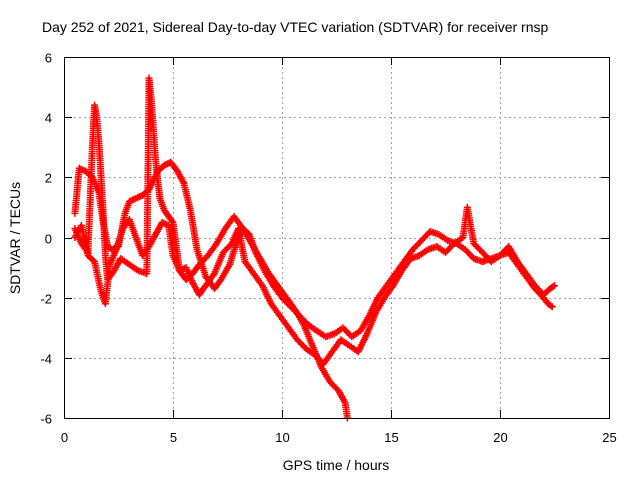  Describe the element at coordinates (48, 239) in the screenshot. I see `y-tick-label: 0` at that location.